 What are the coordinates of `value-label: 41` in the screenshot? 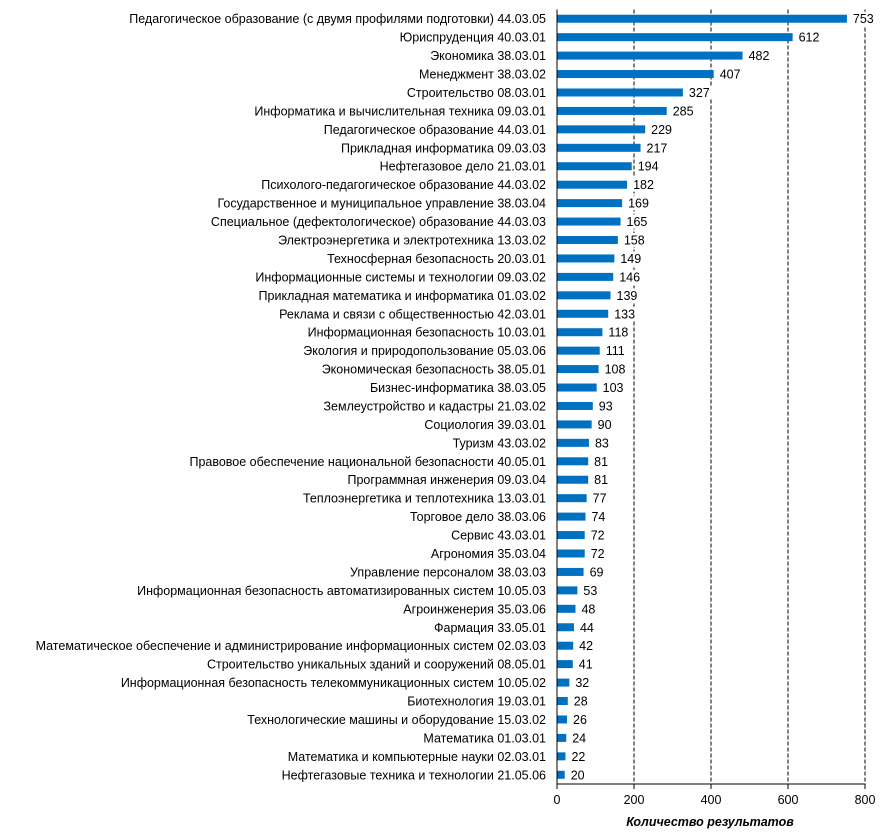 It's located at (586, 665).